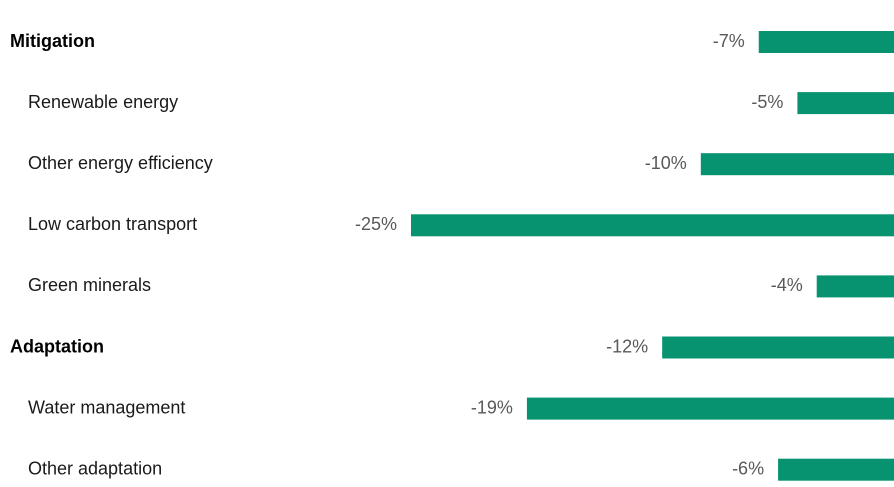 This screenshot has height=487, width=894. I want to click on category-label: Other energy efficiency, so click(120, 163).